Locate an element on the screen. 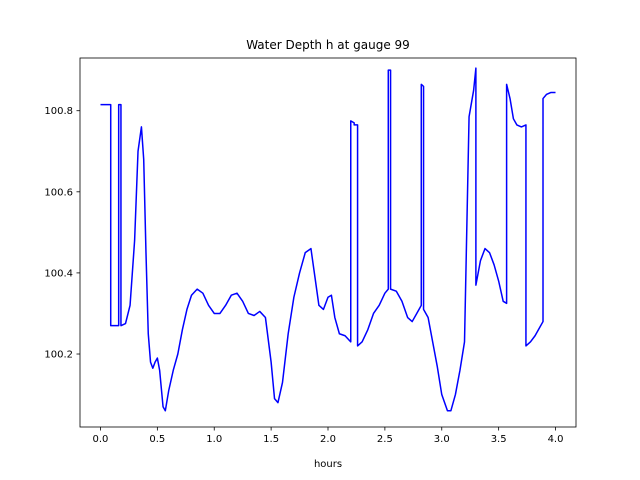 The width and height of the screenshot is (640, 480). x-tick-label: 4.0 is located at coordinates (556, 439).